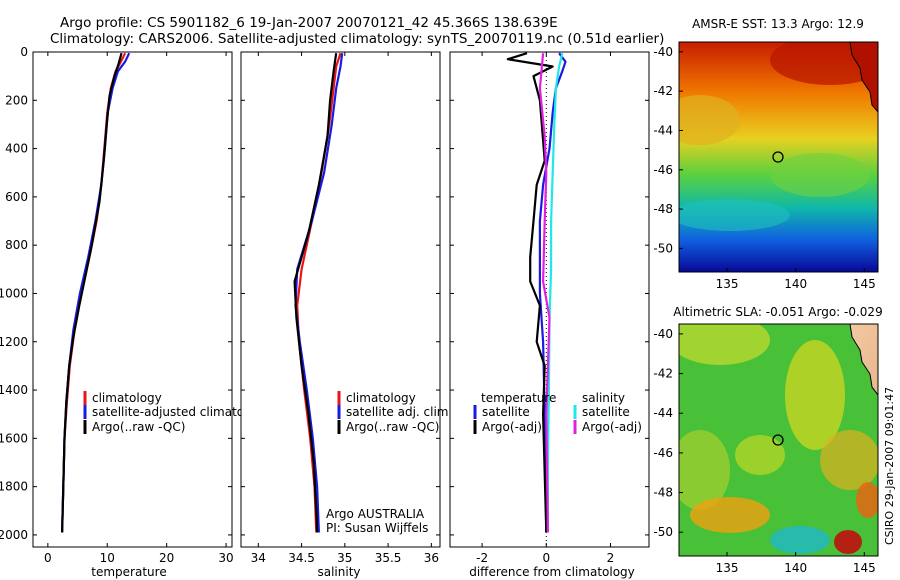  I want to click on sst-map-axes: -40 -42 -44 -46 -48 -50 135 140 145, so click(764, 168).